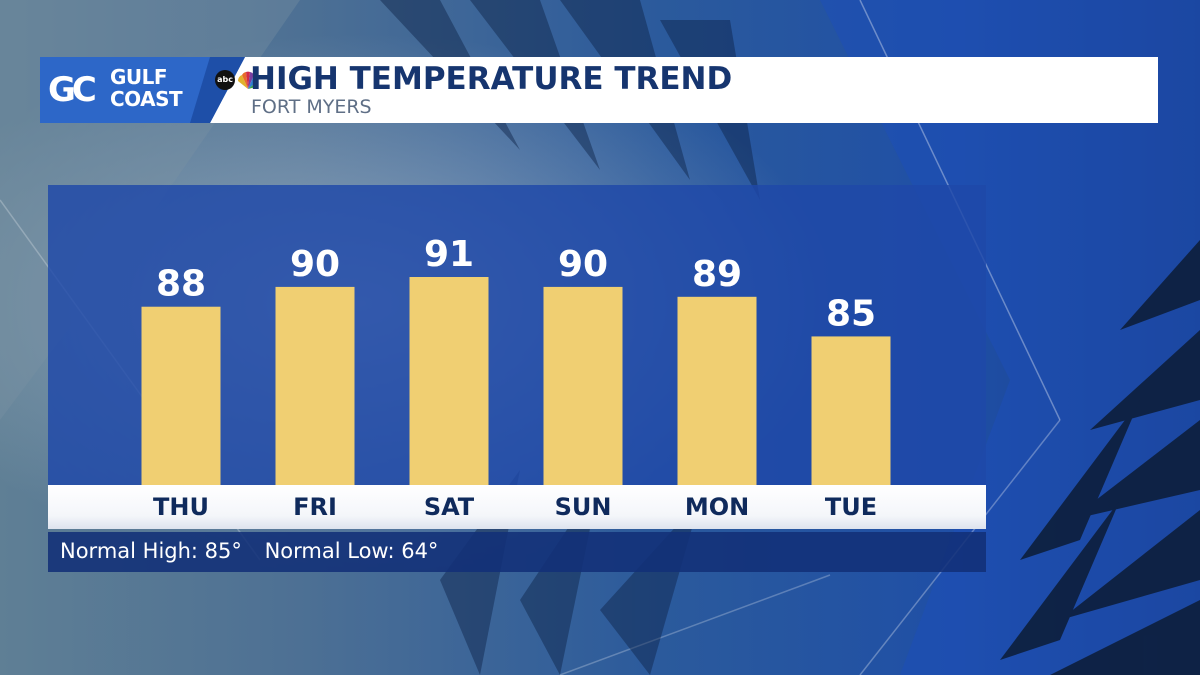 Image resolution: width=1200 pixels, height=675 pixels. What do you see at coordinates (315, 385) in the screenshot?
I see `bar-fri` at bounding box center [315, 385].